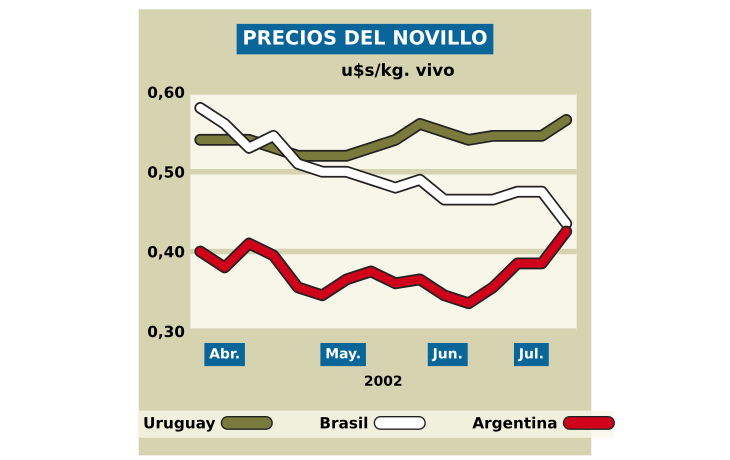  Describe the element at coordinates (398, 71) in the screenshot. I see `chart-subtitle: u$s/kg. vivo` at that location.